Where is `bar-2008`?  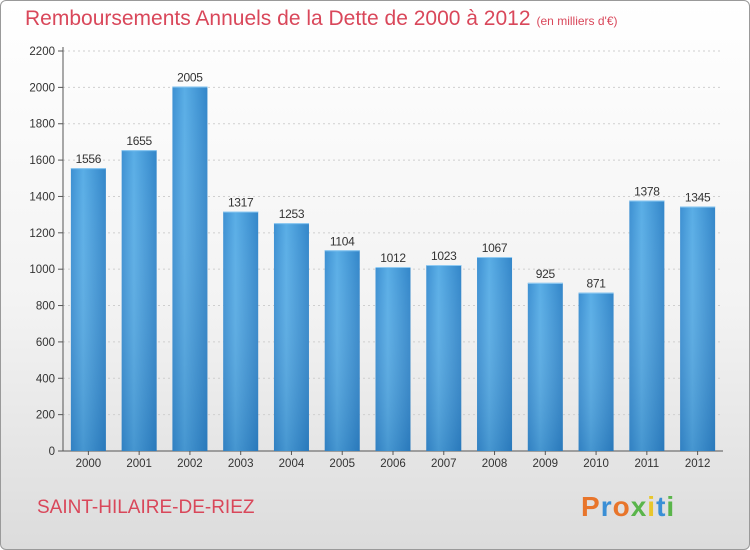
bar-2008 is located at coordinates (495, 354).